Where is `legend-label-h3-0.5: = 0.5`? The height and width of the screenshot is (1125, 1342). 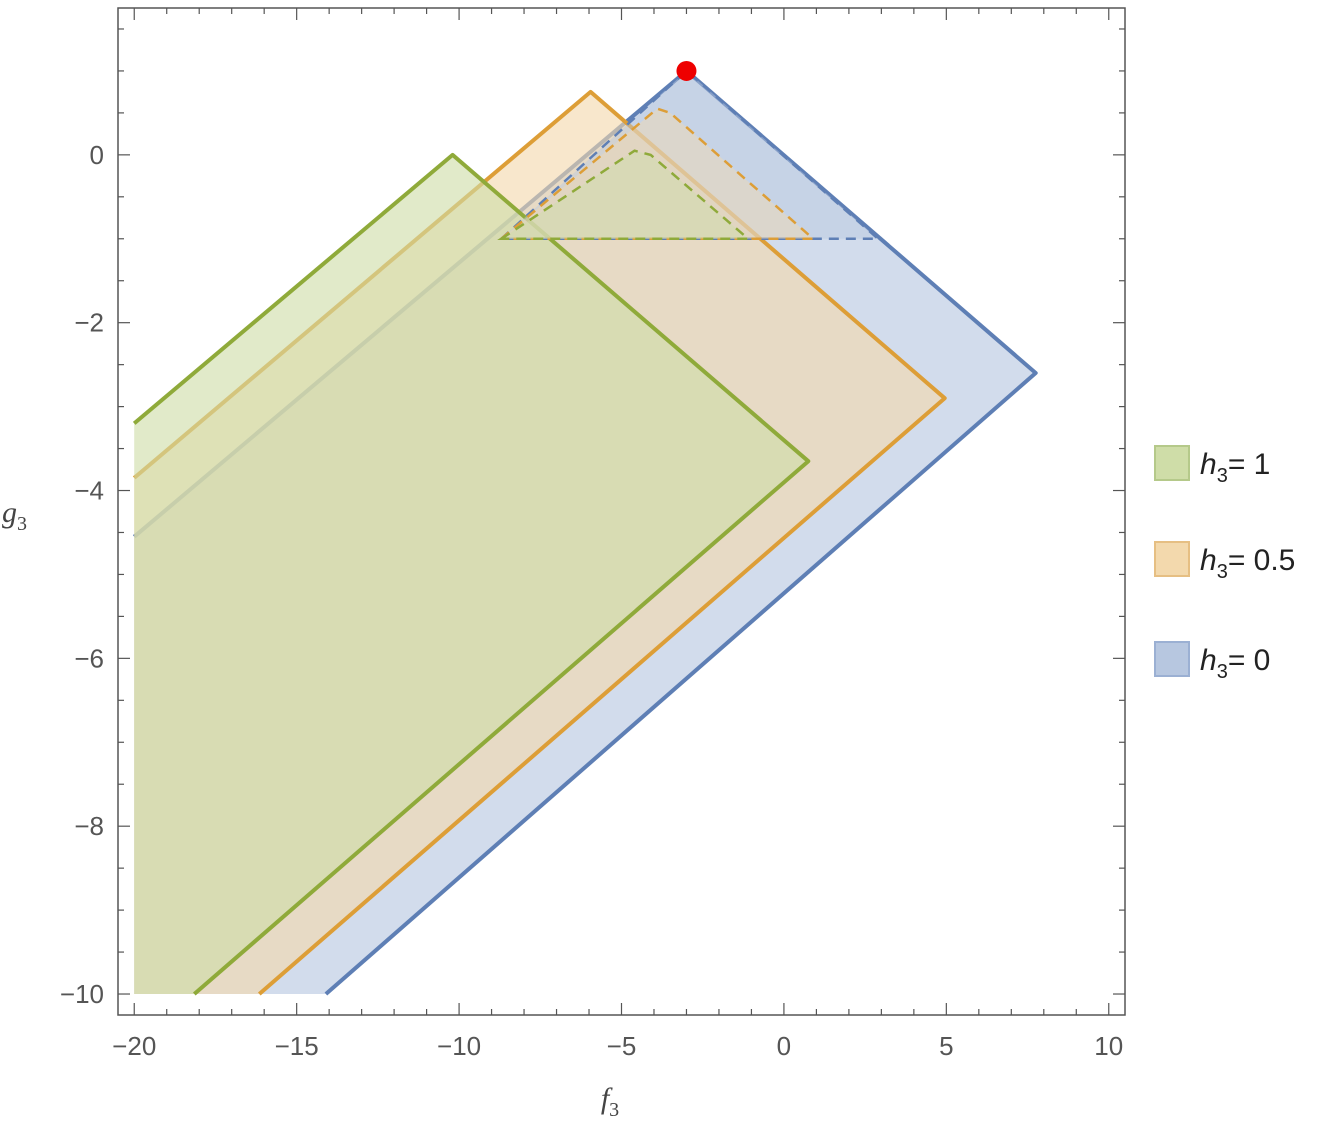
legend-label-h3-0.5: = 0.5 is located at coordinates (1262, 560).